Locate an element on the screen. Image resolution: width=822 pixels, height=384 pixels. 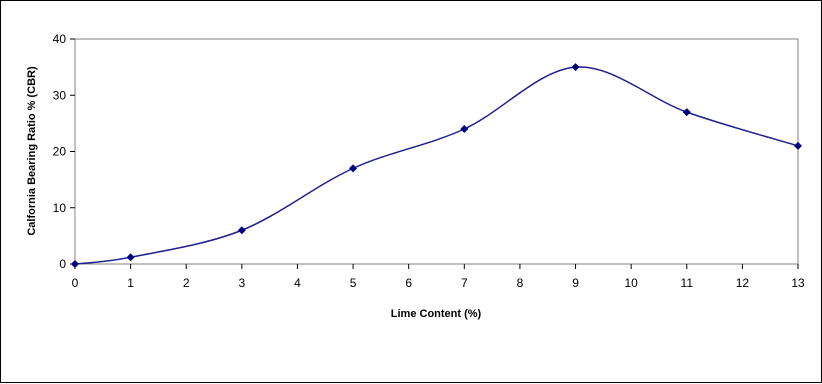
x-axis-title: Lime Content (%) is located at coordinates (436, 314).